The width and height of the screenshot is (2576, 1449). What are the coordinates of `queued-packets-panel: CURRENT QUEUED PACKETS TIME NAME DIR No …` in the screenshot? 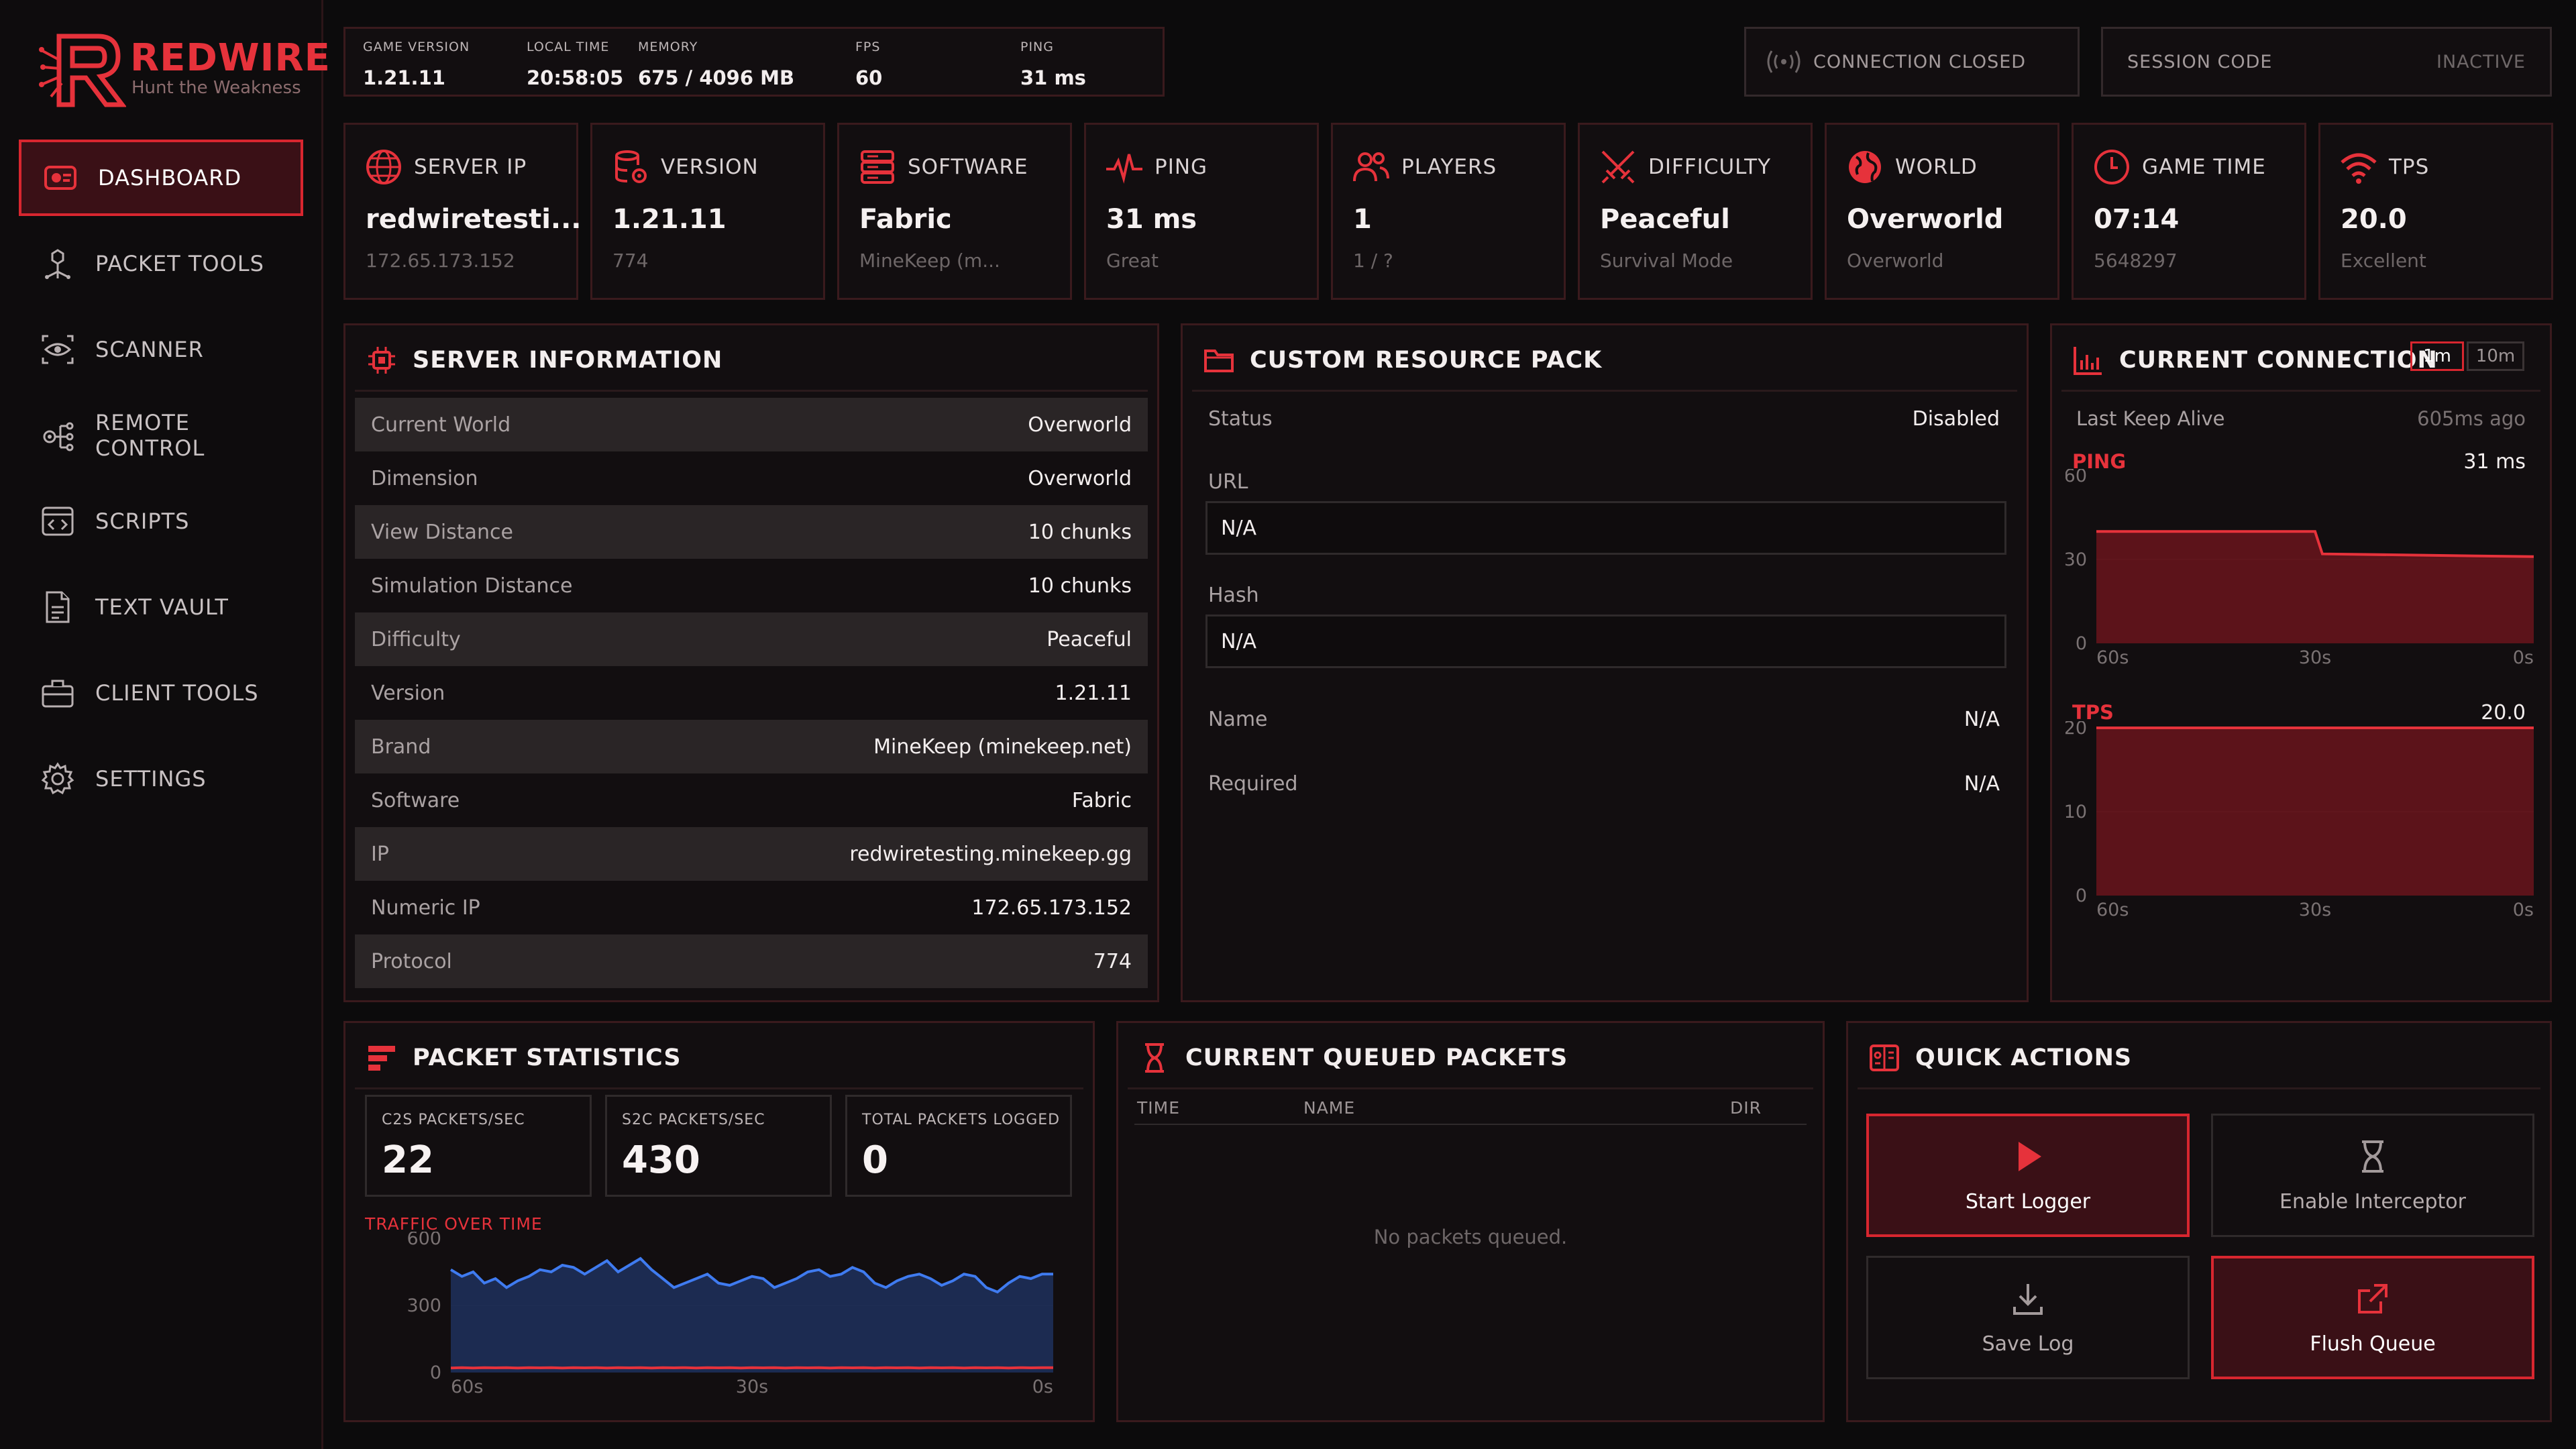 It's located at (1470, 1221).